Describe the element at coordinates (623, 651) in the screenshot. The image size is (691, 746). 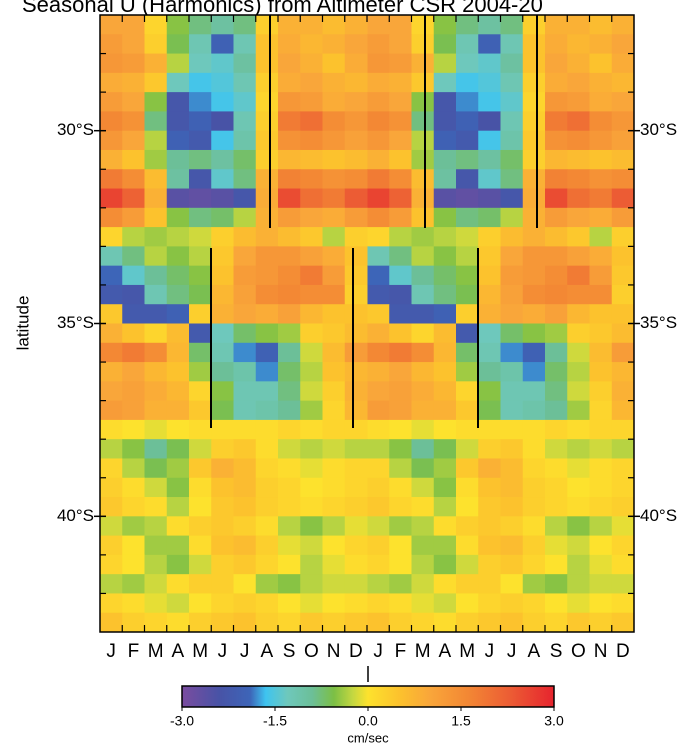
I see `x-tick-label: D` at that location.